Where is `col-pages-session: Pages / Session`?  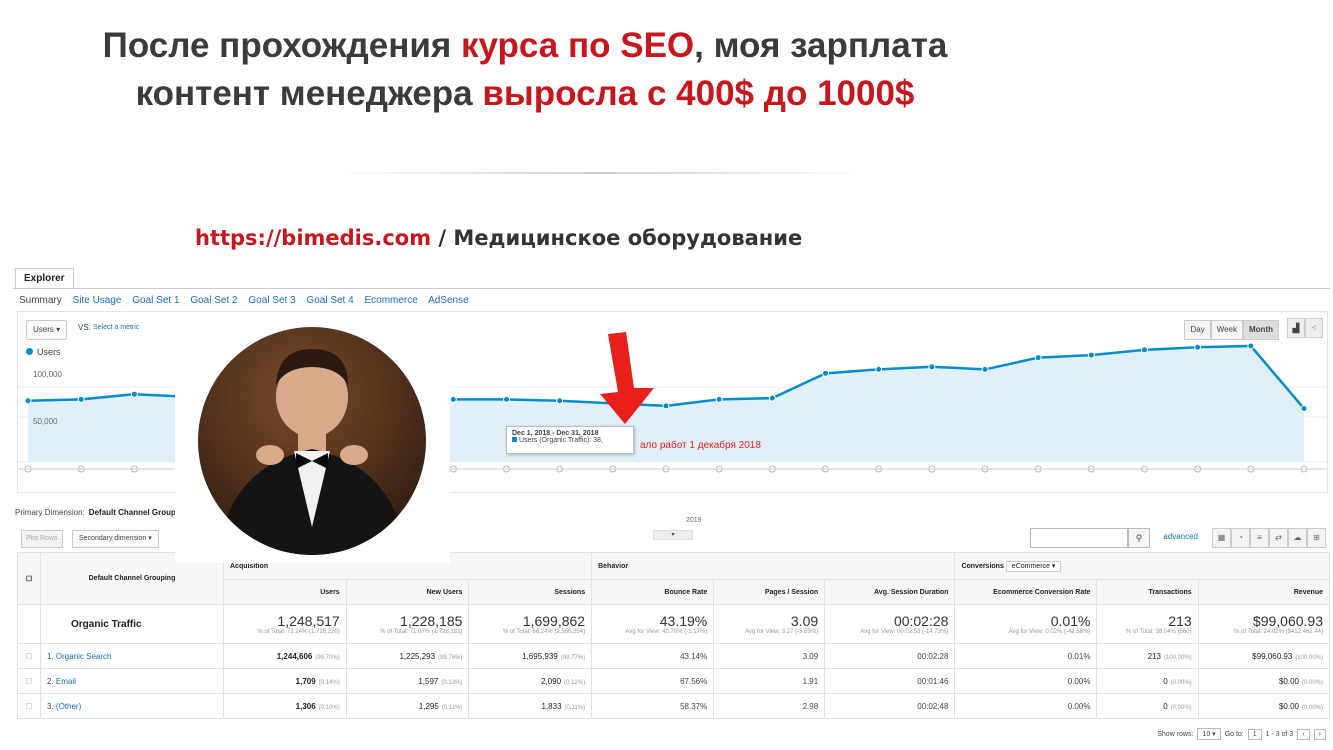 col-pages-session: Pages / Session is located at coordinates (769, 592).